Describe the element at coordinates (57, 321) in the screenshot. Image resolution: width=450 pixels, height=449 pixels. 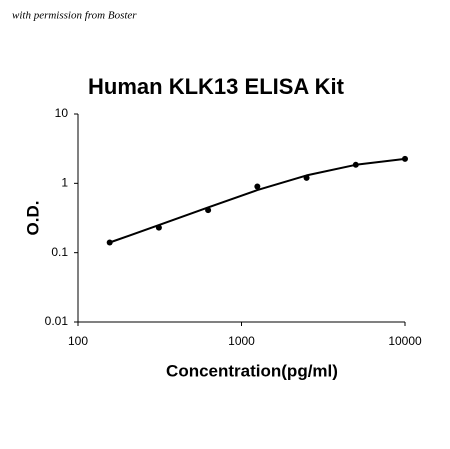
I see `y-tick-label: 0.01` at that location.